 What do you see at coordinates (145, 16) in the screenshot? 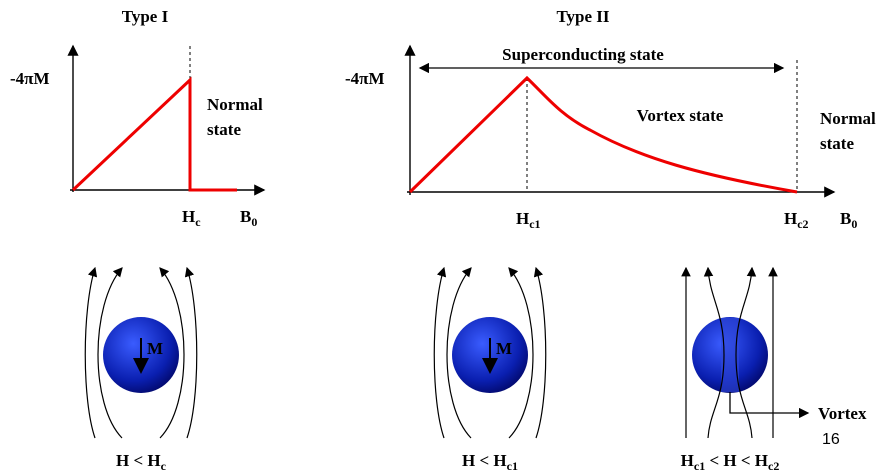
I see `panel-title: Type I` at bounding box center [145, 16].